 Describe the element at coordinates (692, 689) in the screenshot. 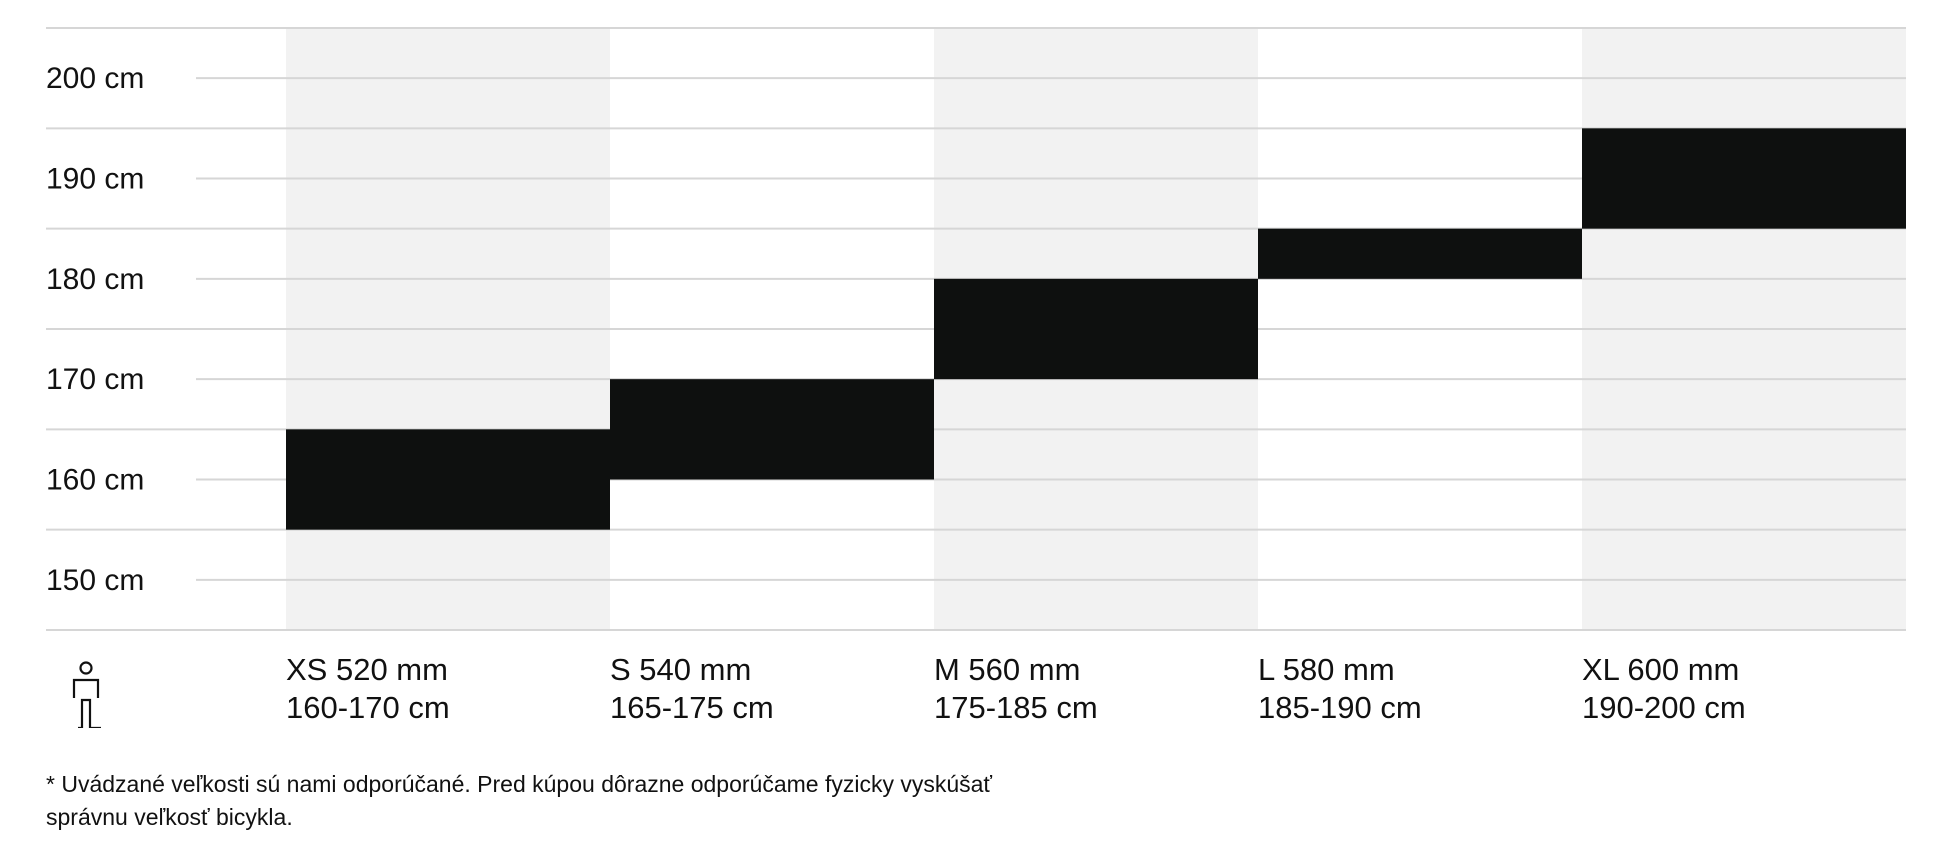

I see `size-s-label: S 540 mm 165-175 cm` at that location.